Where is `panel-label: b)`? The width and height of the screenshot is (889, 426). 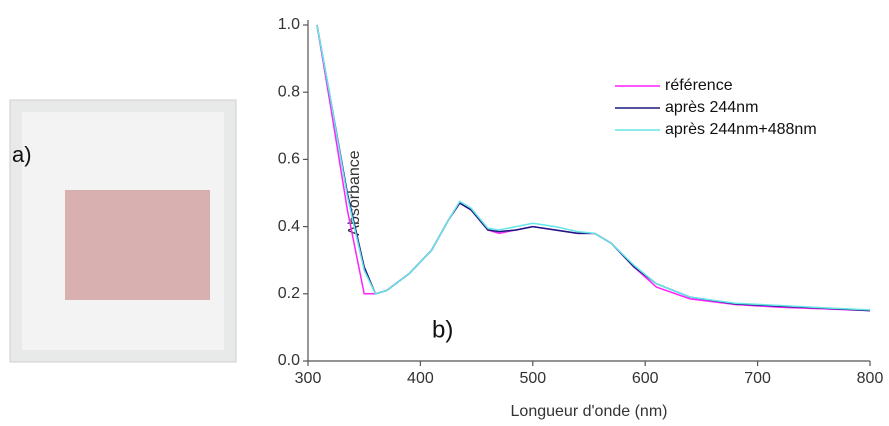 panel-label: b) is located at coordinates (442, 329).